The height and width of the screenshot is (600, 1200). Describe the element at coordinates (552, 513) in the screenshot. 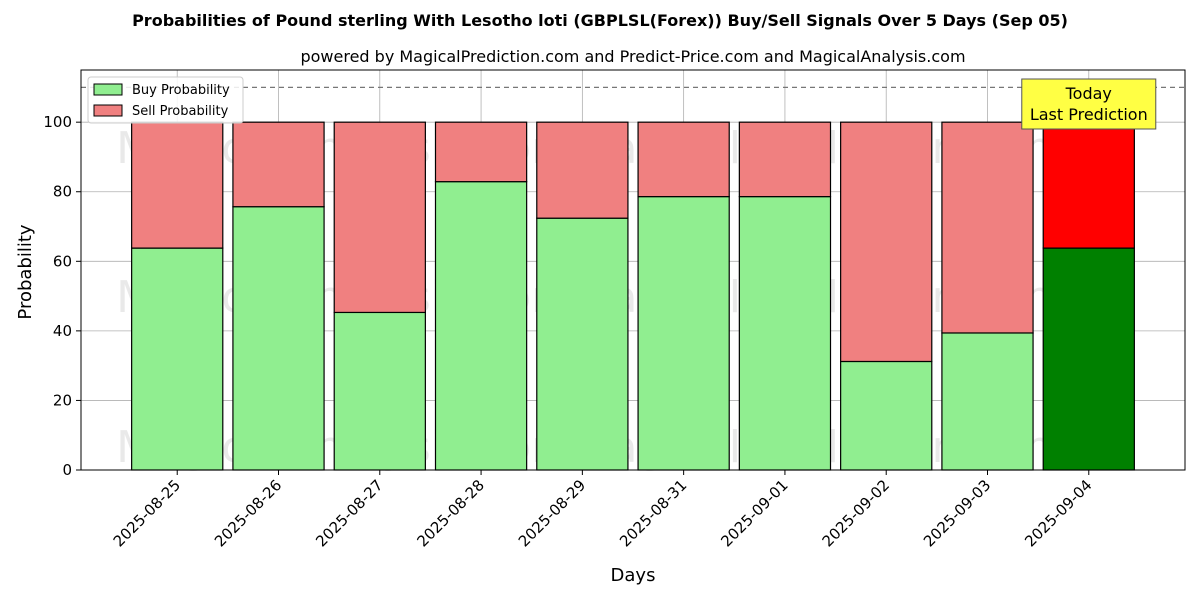

I see `x-tick-label: 2025-08-29` at that location.